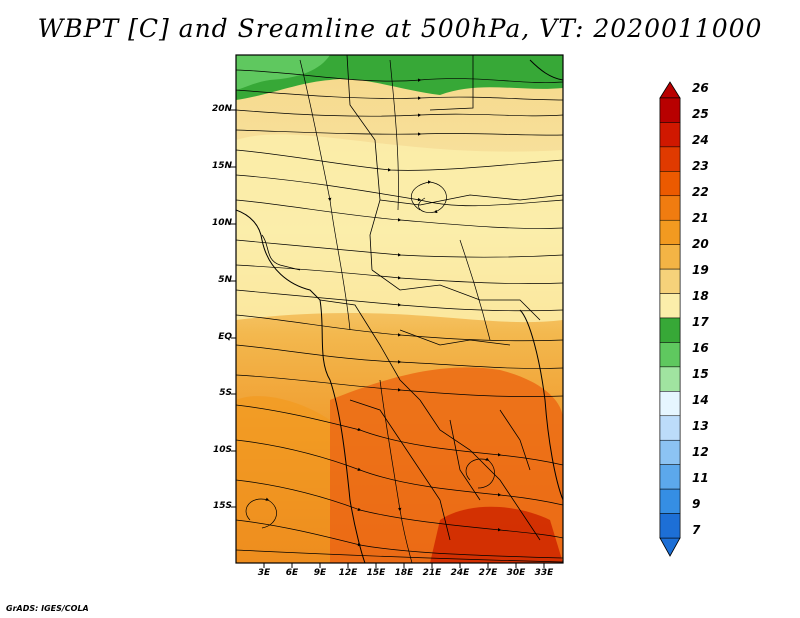 The image size is (800, 618). What do you see at coordinates (700, 478) in the screenshot?
I see `colorbar-label: 11` at bounding box center [700, 478].